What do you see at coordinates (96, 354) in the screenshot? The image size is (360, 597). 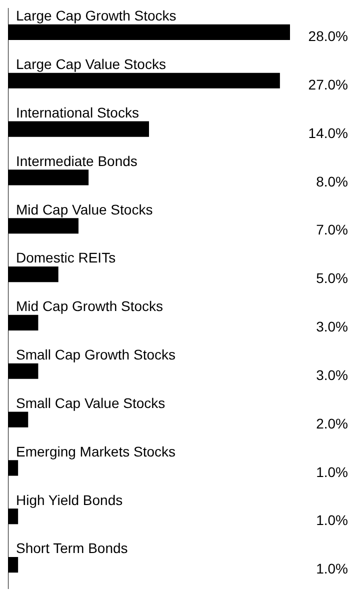 I see `y-tick-label: Small Cap Growth Stocks` at bounding box center [96, 354].